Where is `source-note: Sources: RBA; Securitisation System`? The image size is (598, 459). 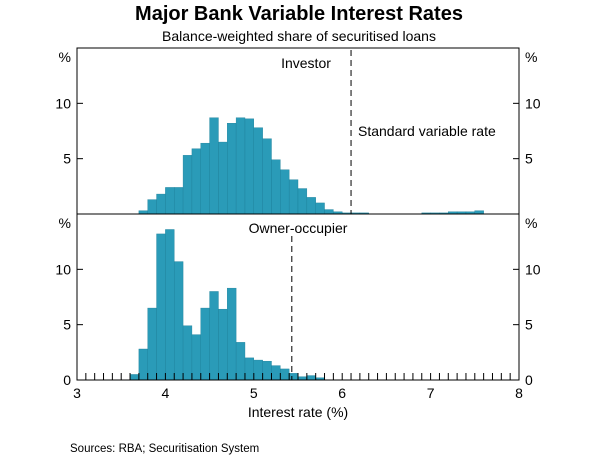
source-note: Sources: RBA; Securitisation System is located at coordinates (164, 449).